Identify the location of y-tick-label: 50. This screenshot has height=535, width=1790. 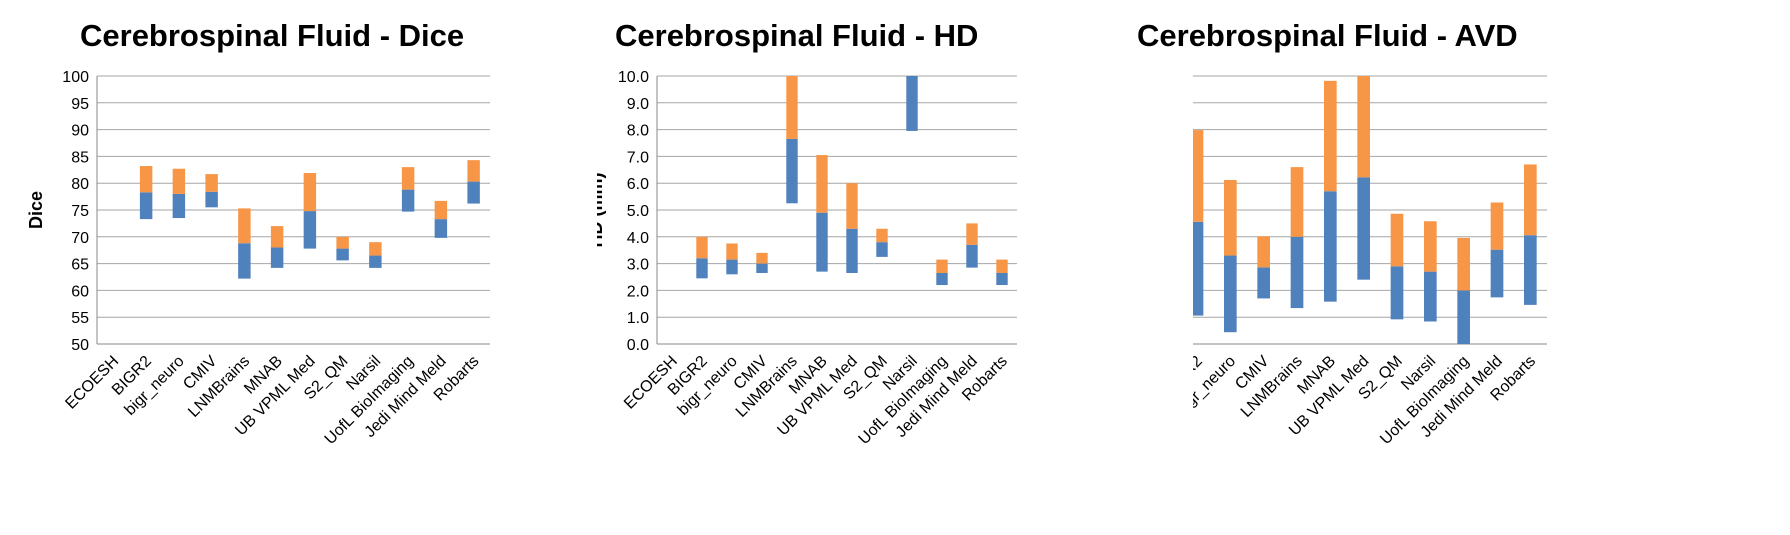
(80, 345).